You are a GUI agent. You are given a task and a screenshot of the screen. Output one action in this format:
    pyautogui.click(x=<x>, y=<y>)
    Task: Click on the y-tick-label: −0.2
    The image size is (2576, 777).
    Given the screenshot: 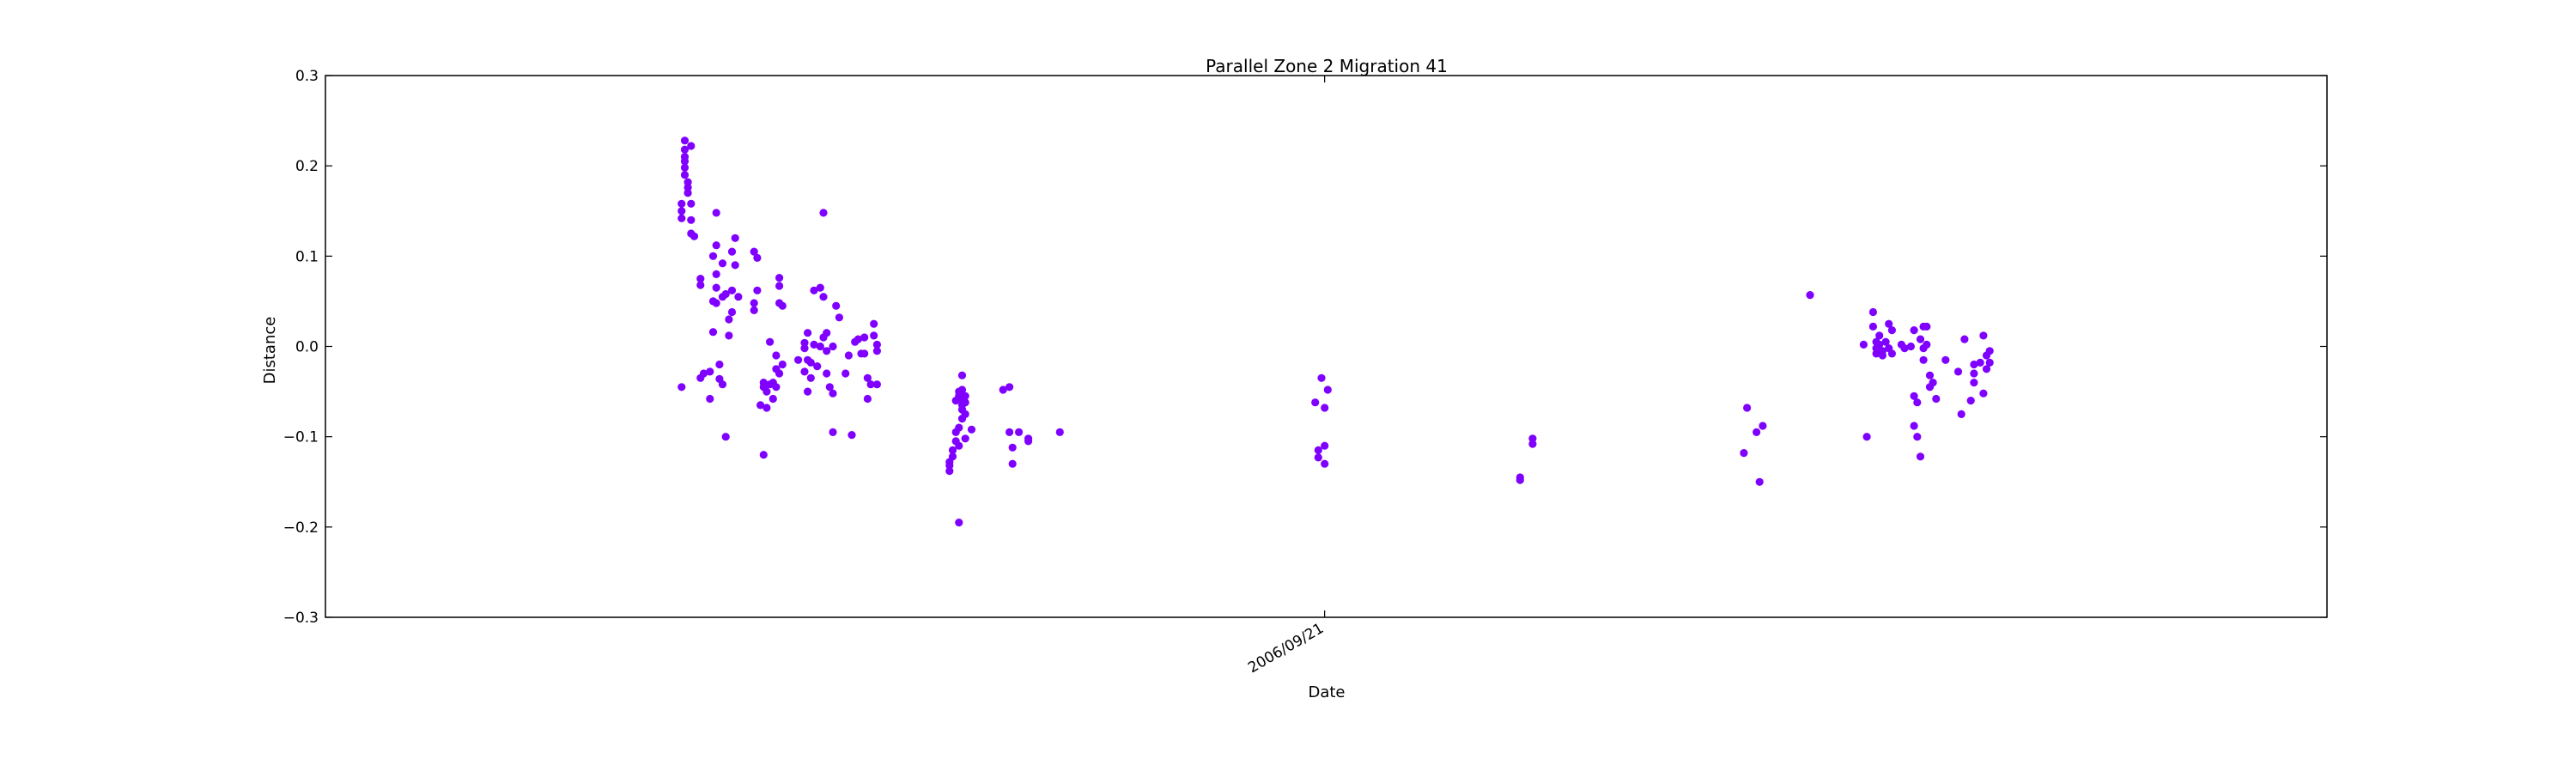 What is the action you would take?
    pyautogui.click(x=301, y=528)
    